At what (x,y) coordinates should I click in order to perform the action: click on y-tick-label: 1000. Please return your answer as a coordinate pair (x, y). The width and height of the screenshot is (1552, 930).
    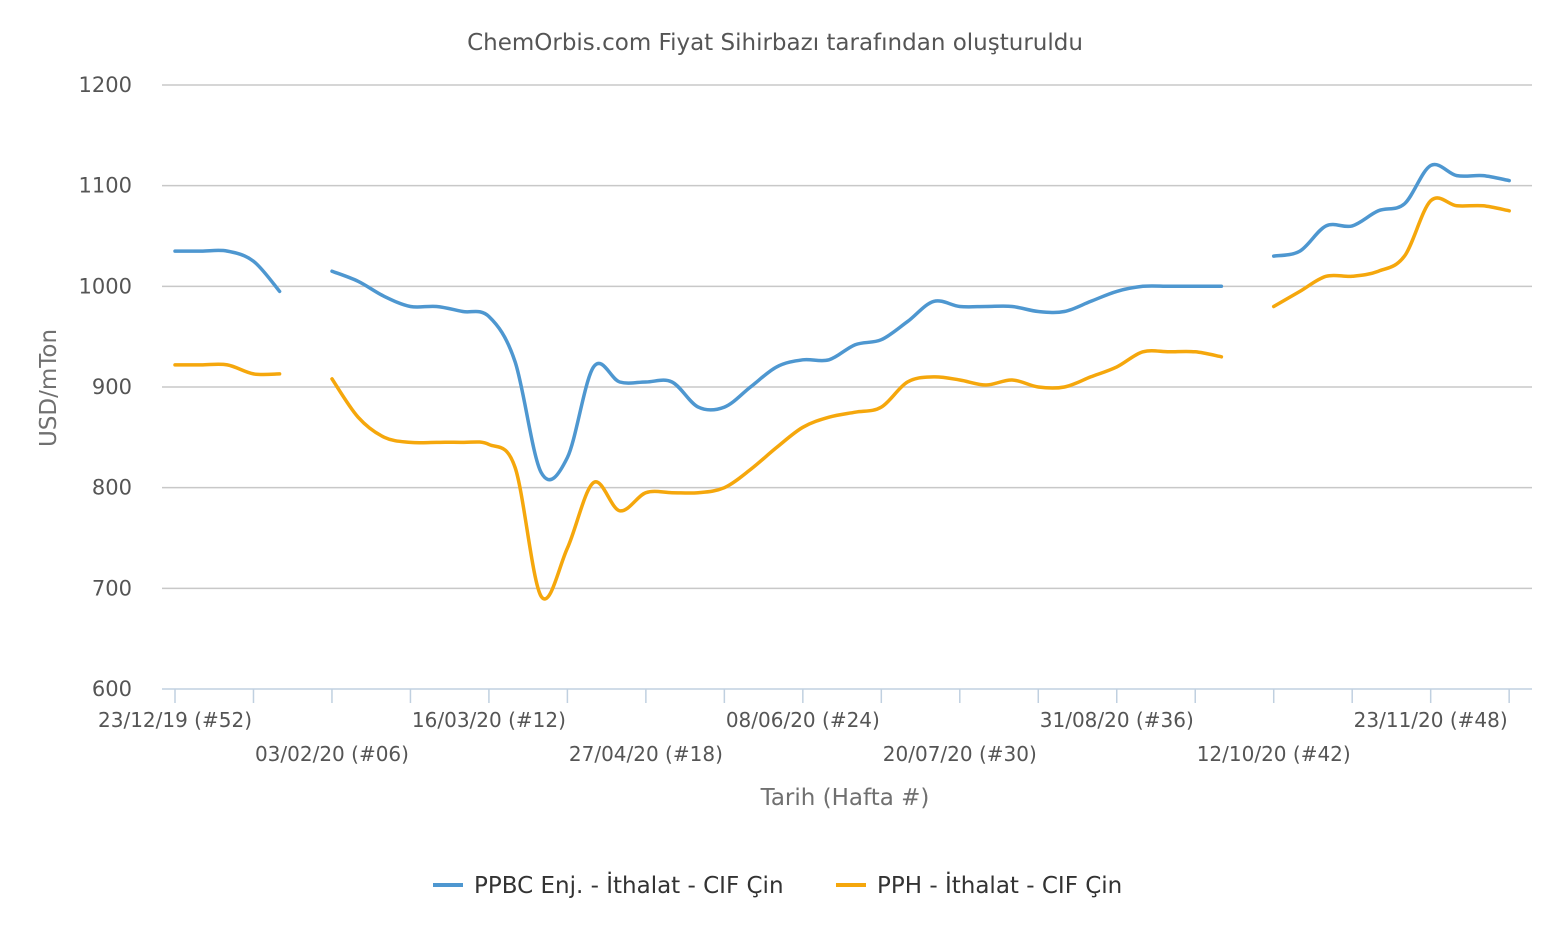
    Looking at the image, I should click on (105, 286).